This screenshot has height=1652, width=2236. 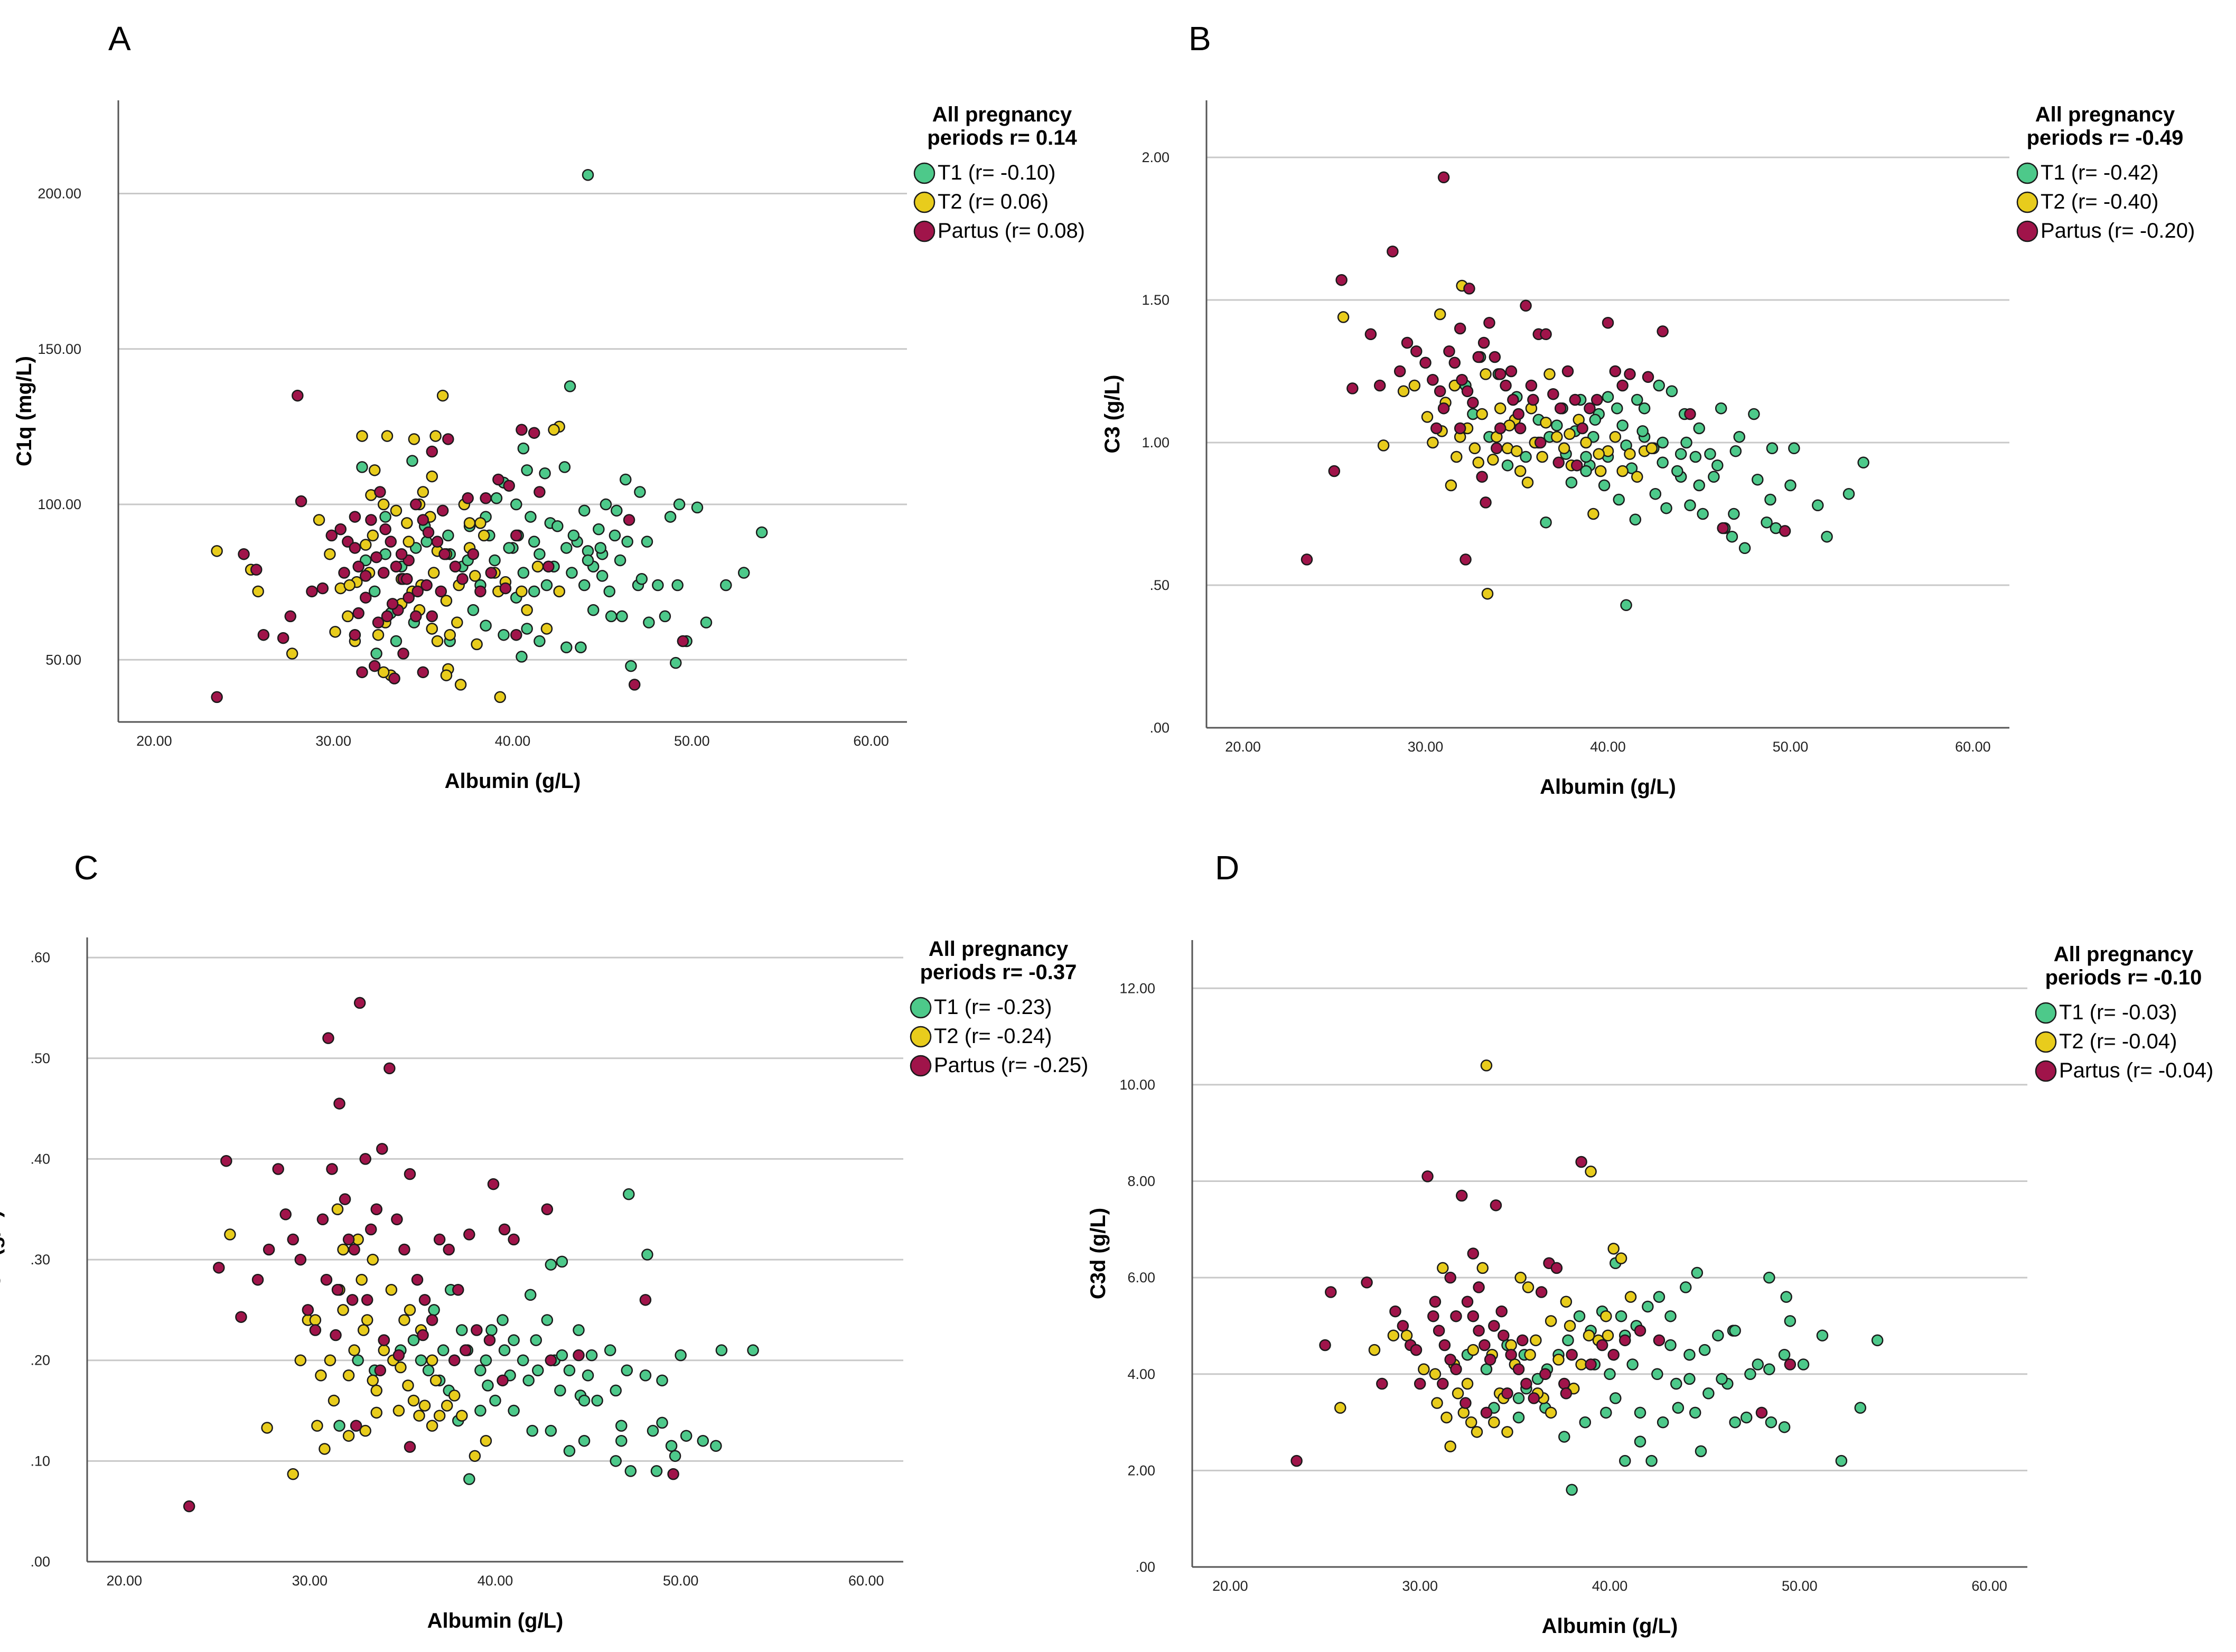 I want to click on legend-marker-partus, so click(x=2027, y=231).